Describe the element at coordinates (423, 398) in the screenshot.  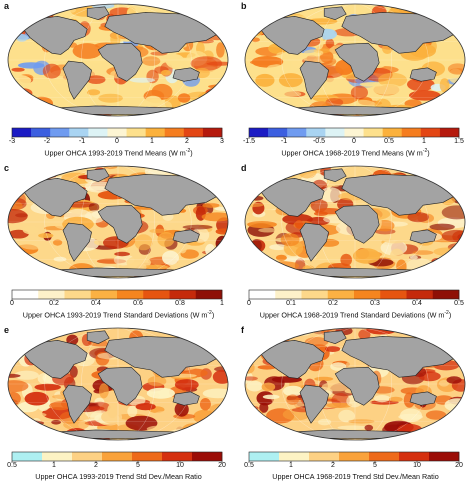
I see `landmass-australia` at that location.